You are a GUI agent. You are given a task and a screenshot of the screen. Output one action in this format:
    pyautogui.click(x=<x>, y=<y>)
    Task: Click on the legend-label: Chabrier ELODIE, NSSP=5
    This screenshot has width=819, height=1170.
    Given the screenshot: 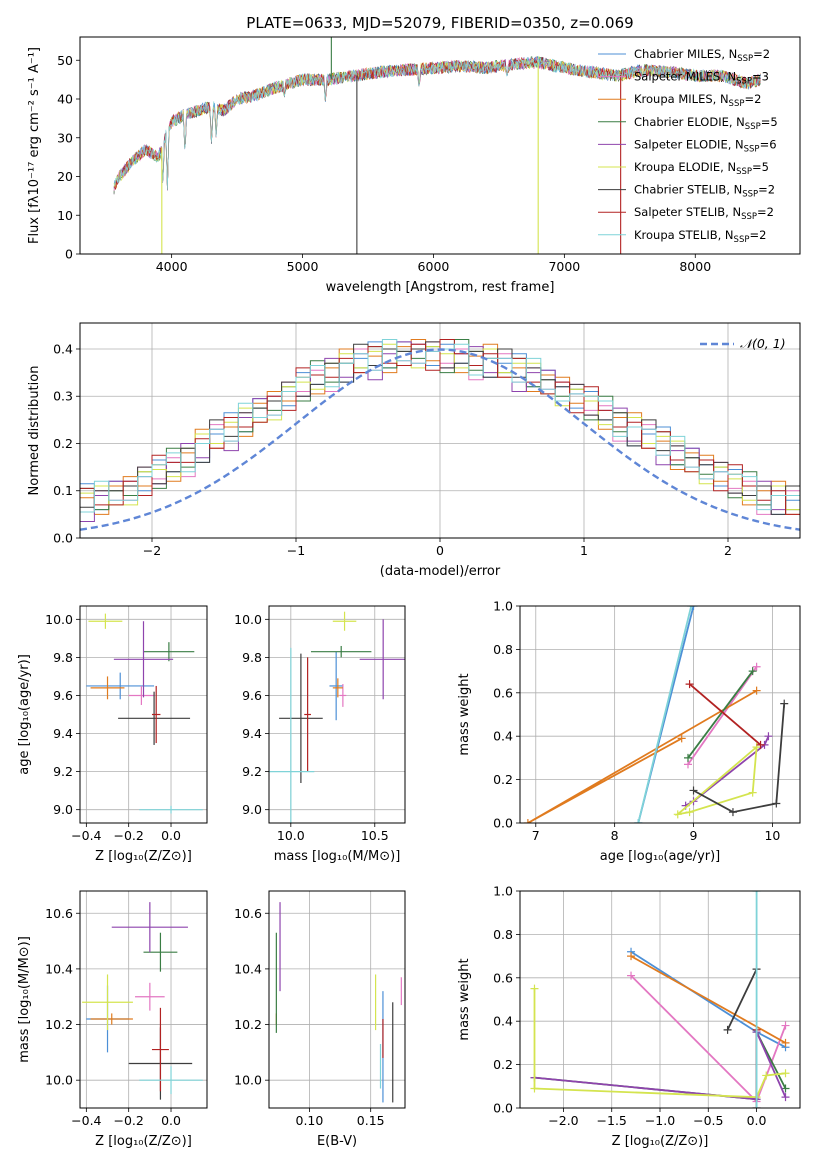 What is the action you would take?
    pyautogui.click(x=706, y=123)
    